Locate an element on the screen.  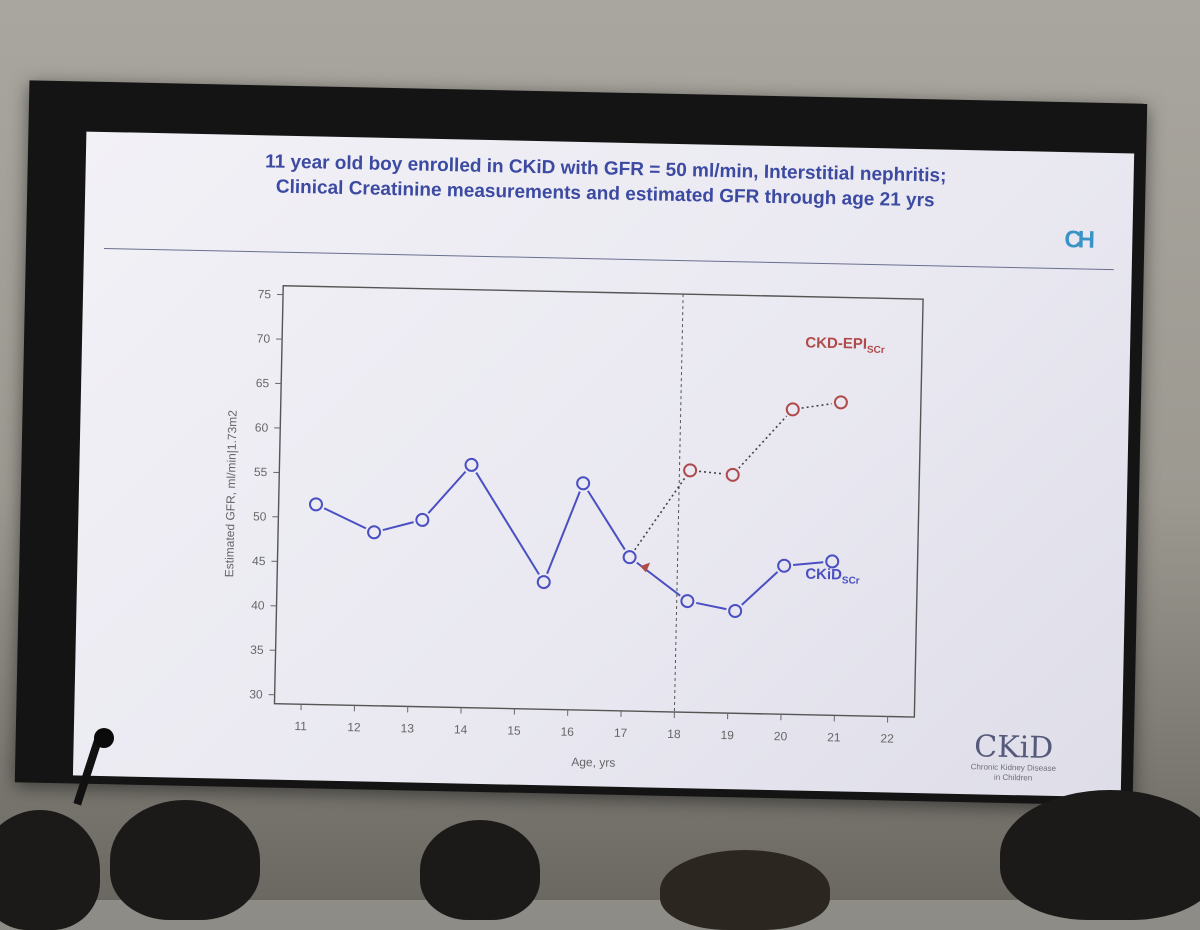
x-tick-label: 15 is located at coordinates (514, 731).